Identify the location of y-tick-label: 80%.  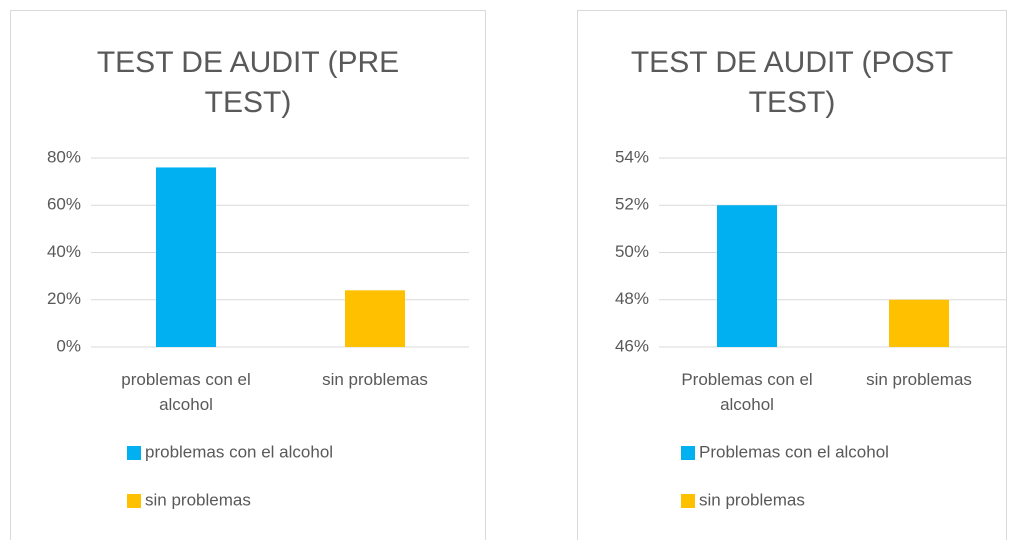
(64, 156).